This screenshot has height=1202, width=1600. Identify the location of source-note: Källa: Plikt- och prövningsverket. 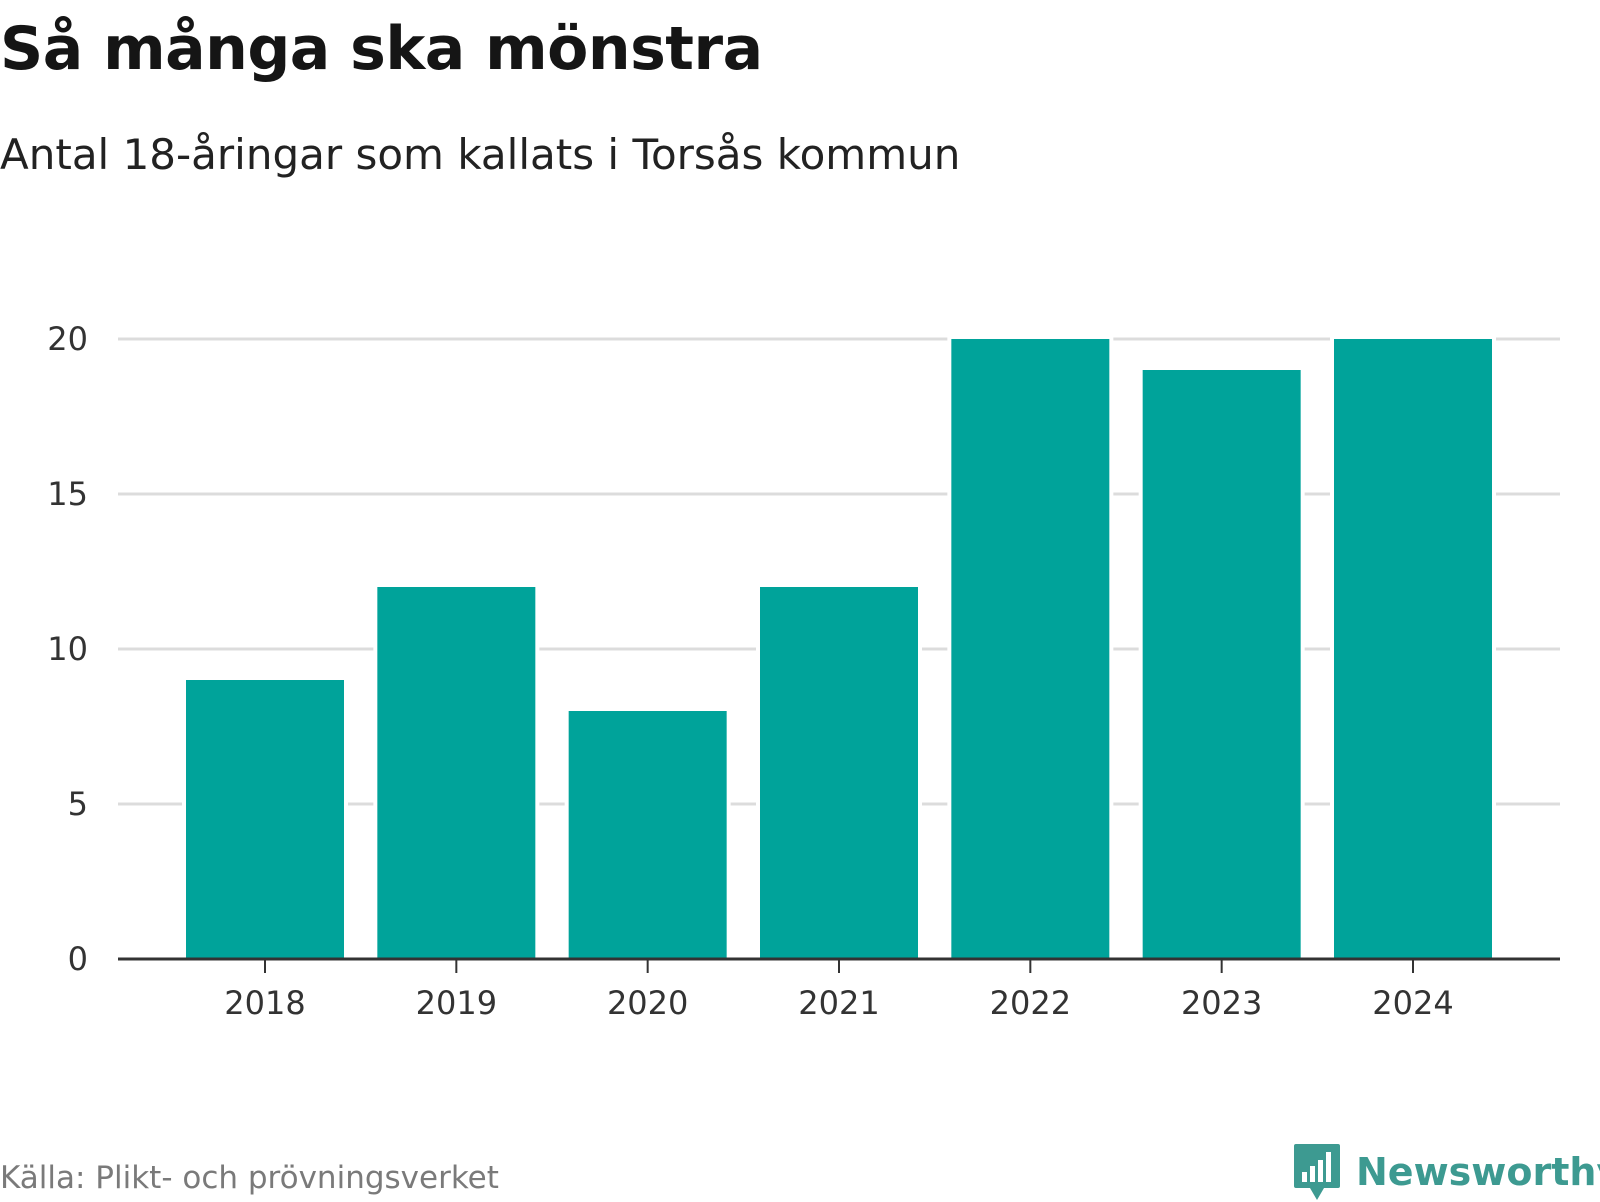
(249, 1178).